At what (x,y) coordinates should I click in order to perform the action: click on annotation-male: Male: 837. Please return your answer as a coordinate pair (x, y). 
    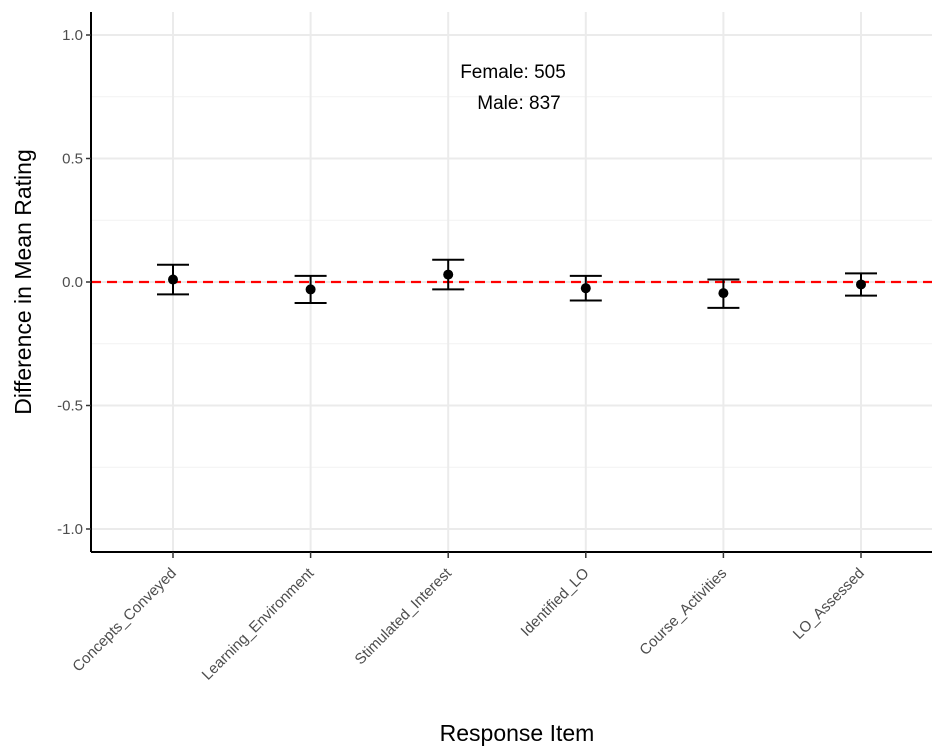
    Looking at the image, I should click on (518, 103).